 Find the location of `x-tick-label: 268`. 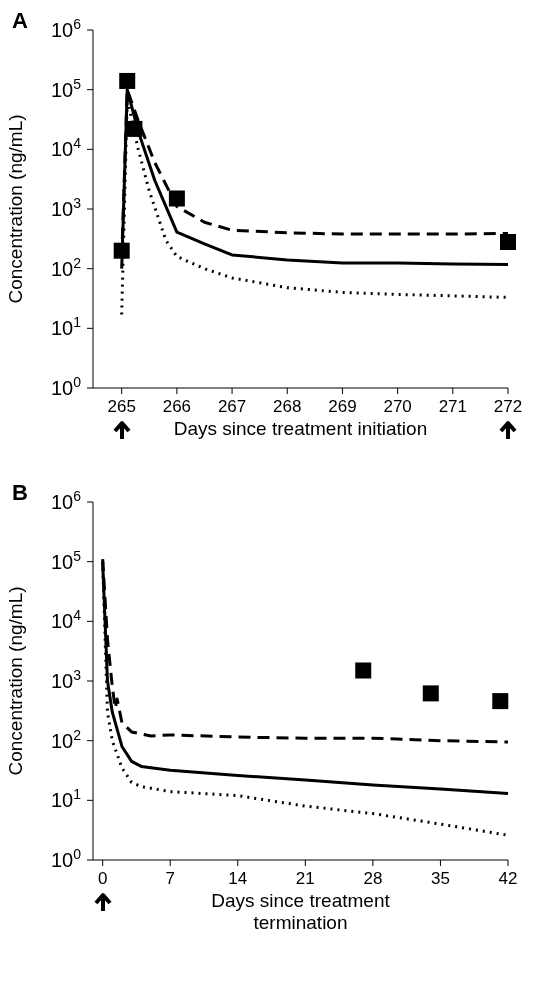

x-tick-label: 268 is located at coordinates (287, 406).